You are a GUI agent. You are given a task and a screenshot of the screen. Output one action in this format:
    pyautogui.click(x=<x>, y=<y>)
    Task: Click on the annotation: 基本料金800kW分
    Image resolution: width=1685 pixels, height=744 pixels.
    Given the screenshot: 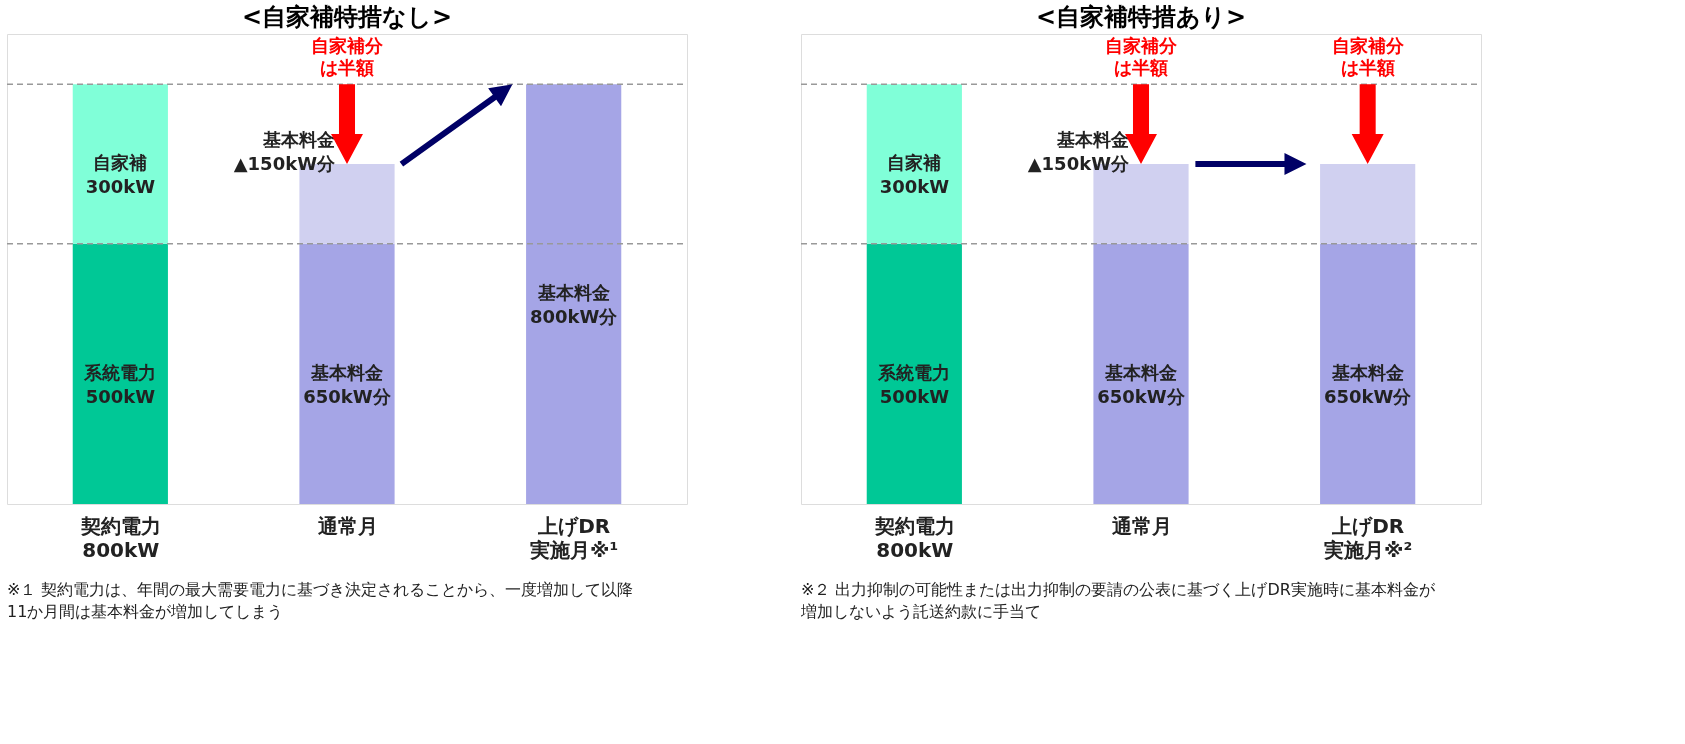 What is the action you would take?
    pyautogui.click(x=574, y=305)
    